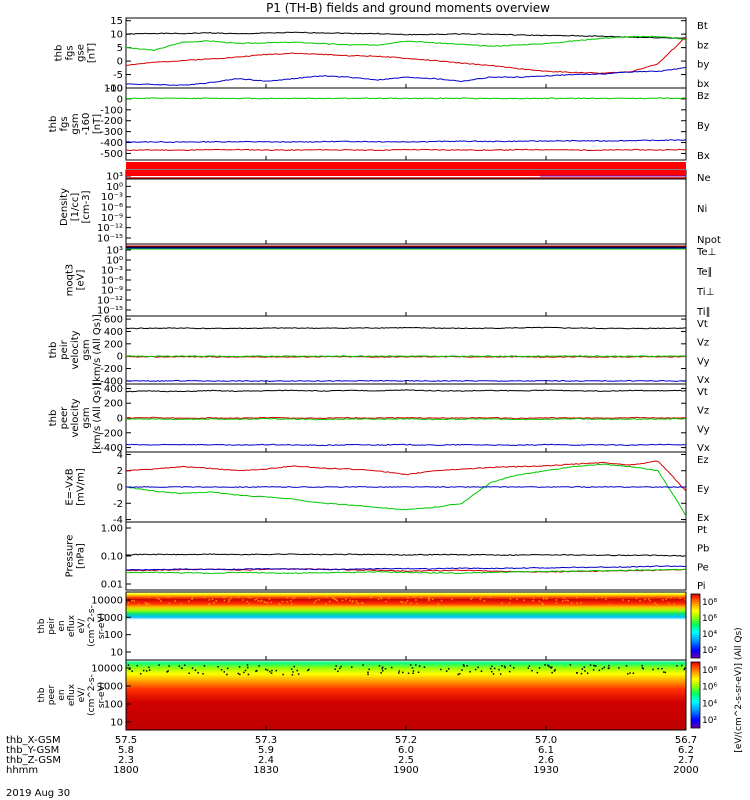  What do you see at coordinates (81, 53) in the screenshot?
I see `y-axis-label: gse` at bounding box center [81, 53].